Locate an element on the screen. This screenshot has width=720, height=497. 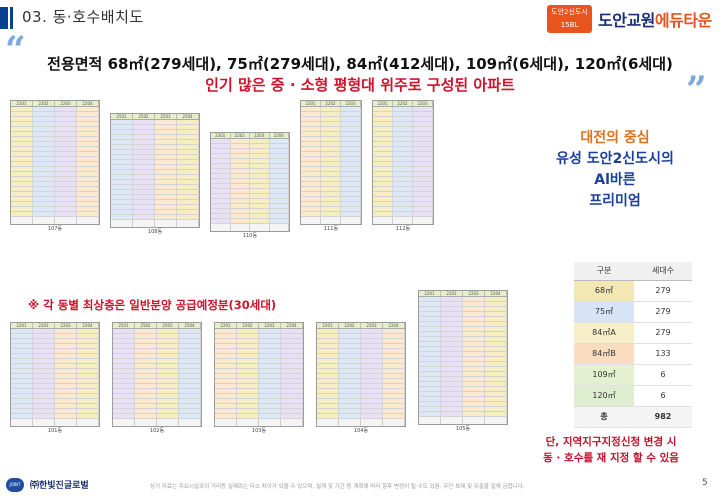
table-total-row: 총 982 is located at coordinates (633, 417).